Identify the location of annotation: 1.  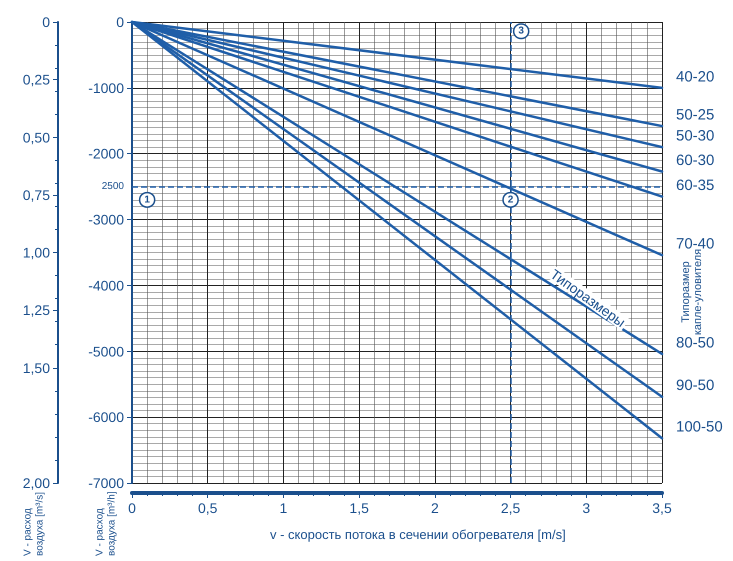
(147, 200).